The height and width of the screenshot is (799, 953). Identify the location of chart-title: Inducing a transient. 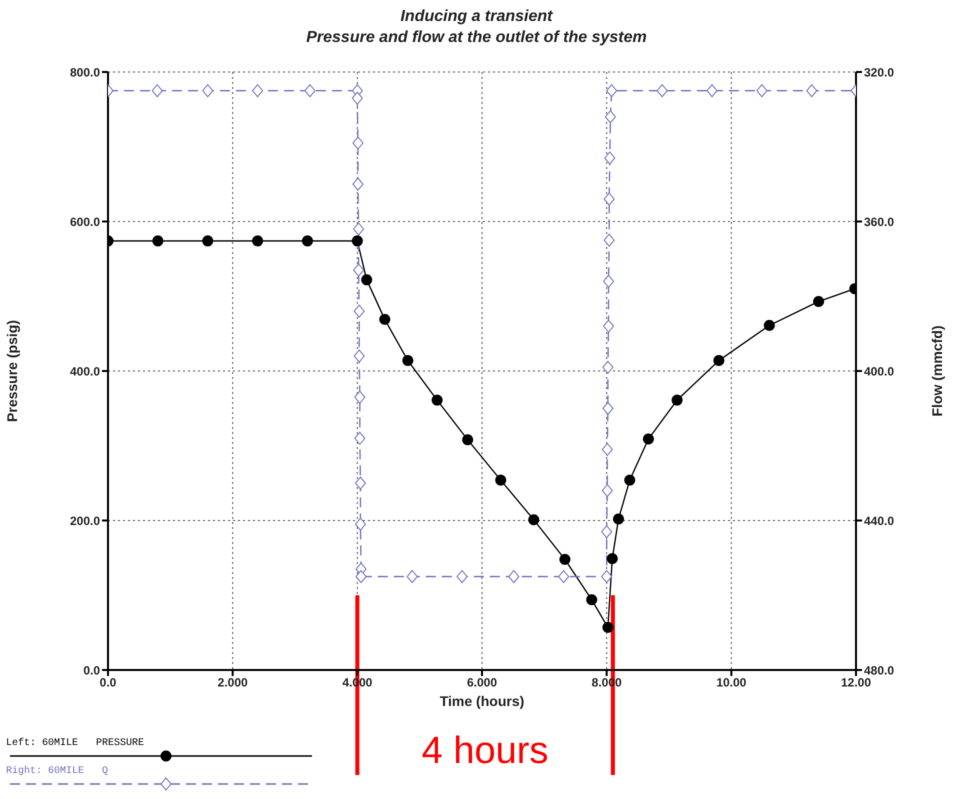
(476, 17).